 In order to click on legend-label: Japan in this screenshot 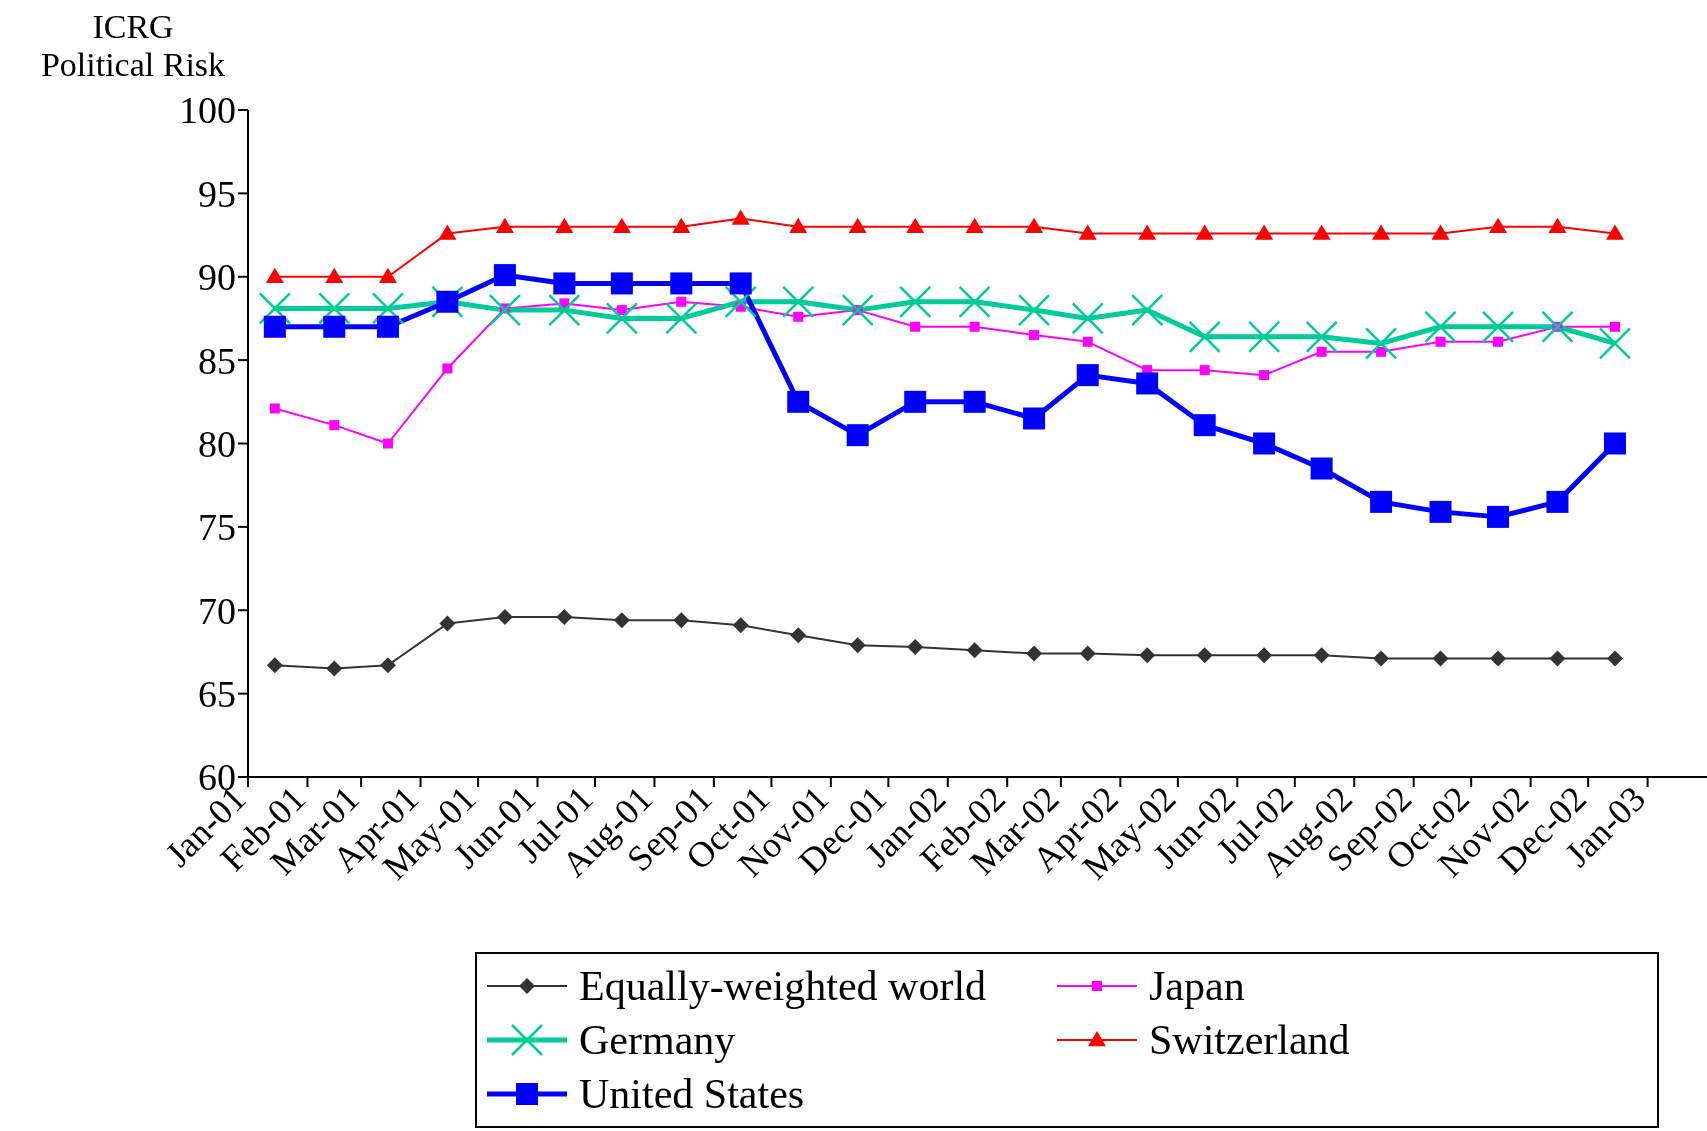, I will do `click(1197, 986)`.